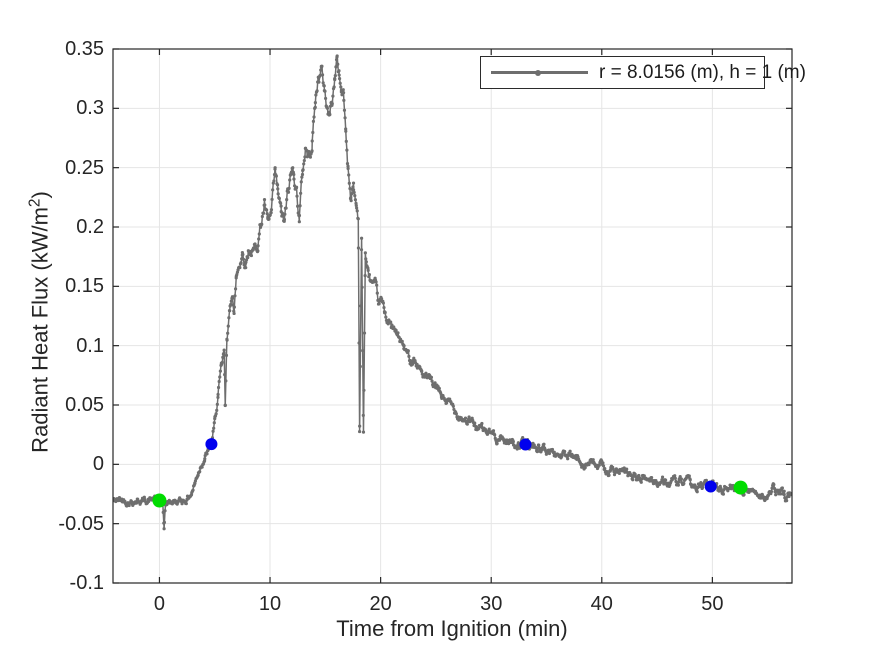 Image resolution: width=875 pixels, height=656 pixels. What do you see at coordinates (702, 72) in the screenshot?
I see `legend-entry-label: r = 8.0156 (m), h = 1 (m)` at bounding box center [702, 72].